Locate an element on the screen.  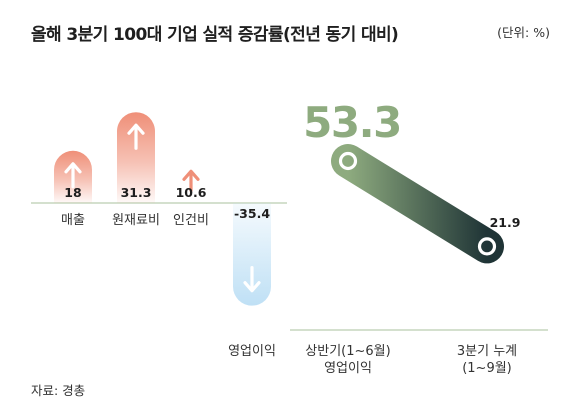
slope-point-end is located at coordinates (487, 246).